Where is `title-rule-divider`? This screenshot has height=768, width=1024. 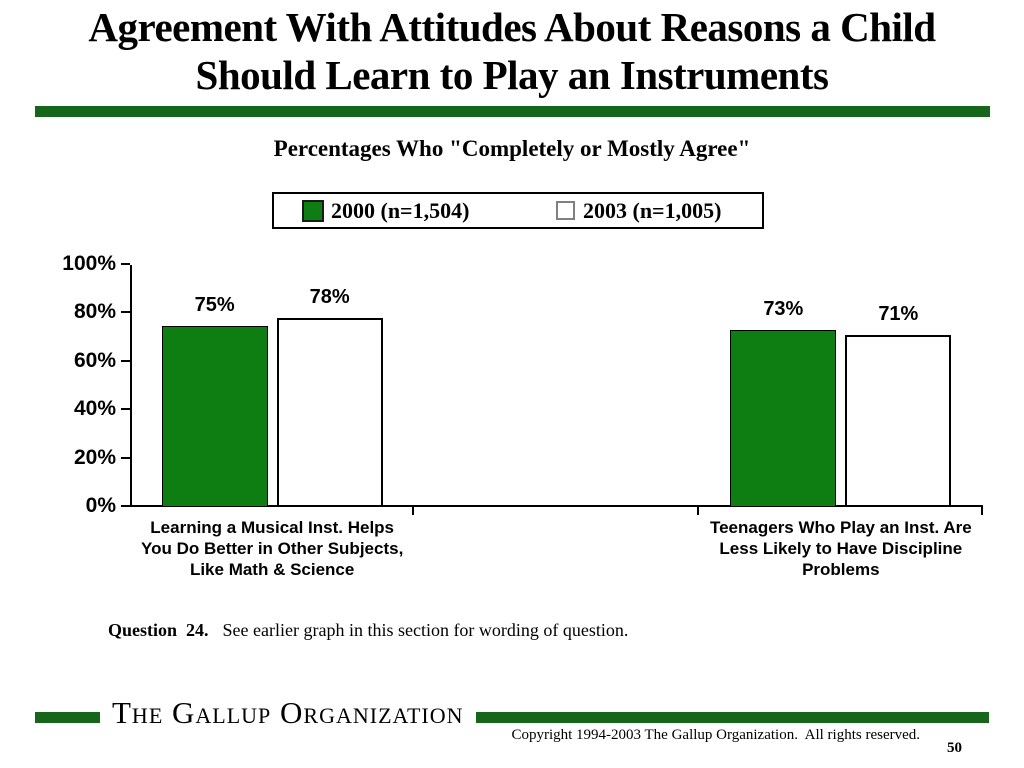 title-rule-divider is located at coordinates (512, 111).